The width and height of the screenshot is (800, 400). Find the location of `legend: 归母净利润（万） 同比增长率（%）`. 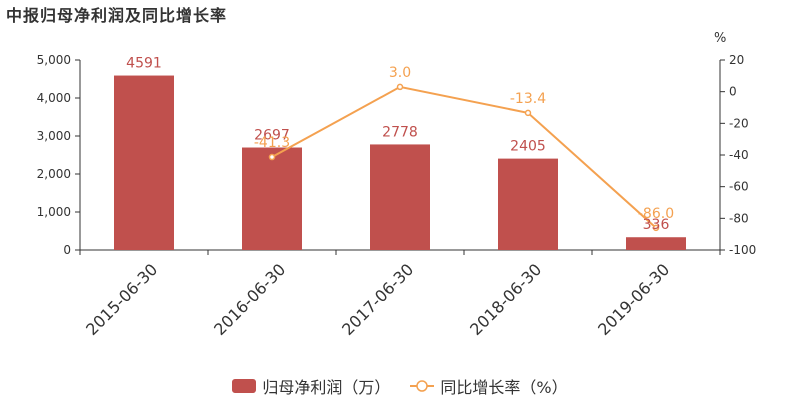

legend: 归母净利润（万） 同比增长率（%） is located at coordinates (400, 386).